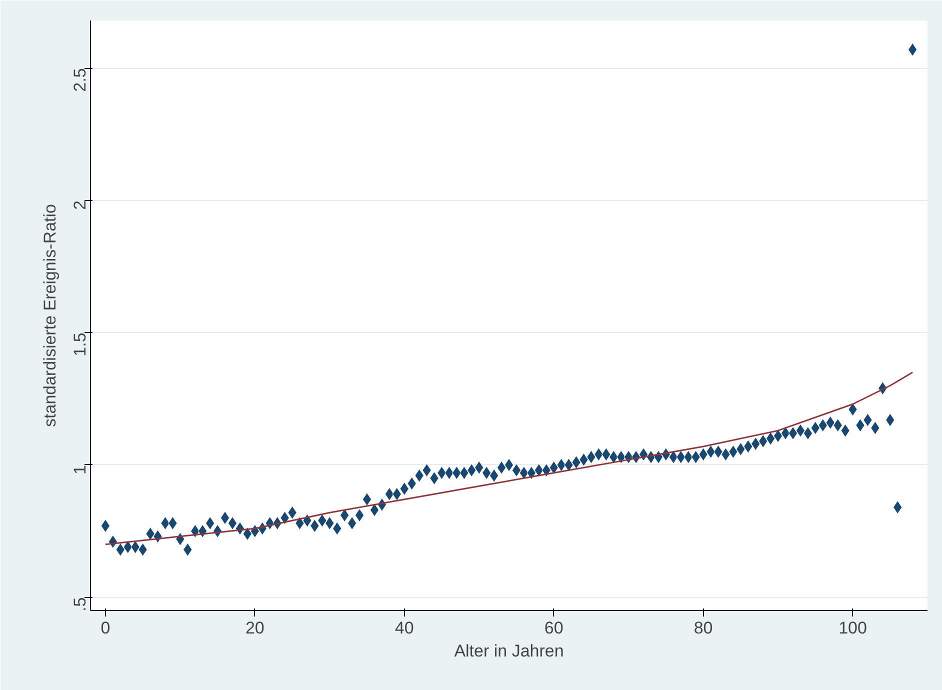  What do you see at coordinates (80, 604) in the screenshot?
I see `y-tick-label: .5` at bounding box center [80, 604].